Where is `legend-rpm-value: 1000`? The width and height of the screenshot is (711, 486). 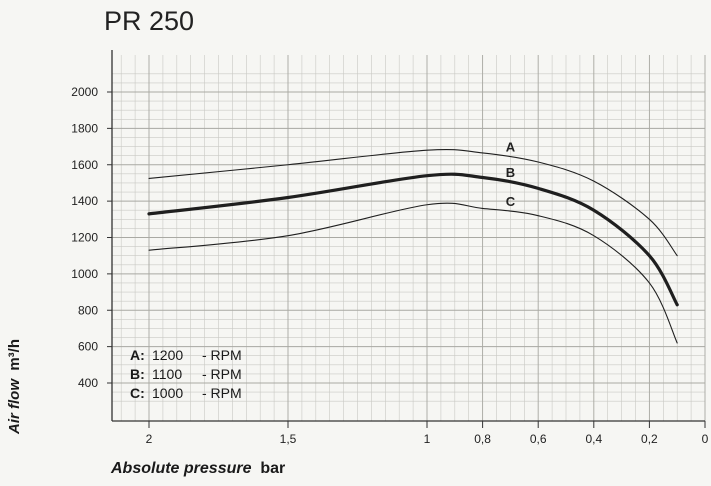 legend-rpm-value: 1000 is located at coordinates (168, 393).